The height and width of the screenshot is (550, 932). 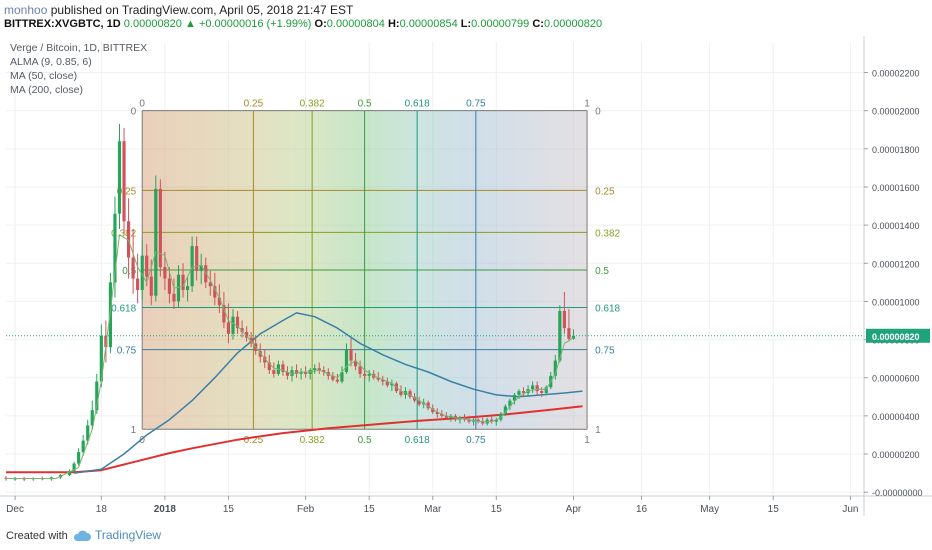 I want to click on high-value: 0.00000854, so click(x=428, y=24).